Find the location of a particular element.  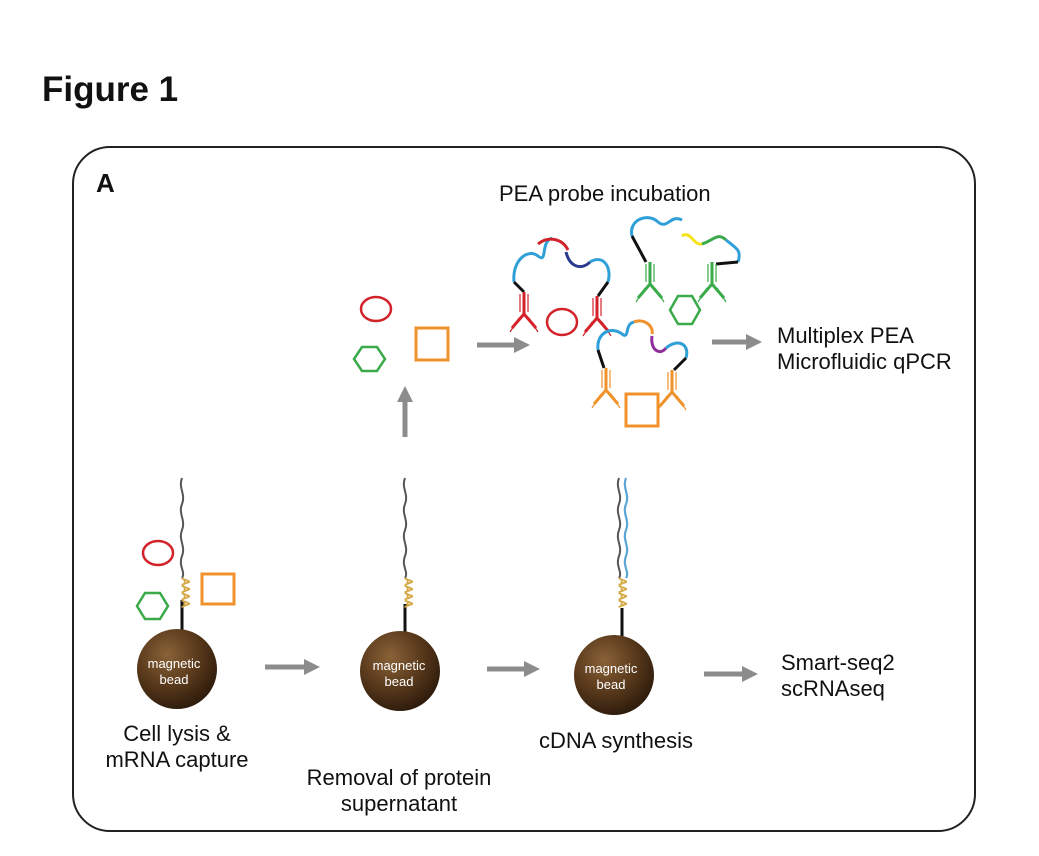

label-smartseq2: Smart-seq2 is located at coordinates (838, 662).